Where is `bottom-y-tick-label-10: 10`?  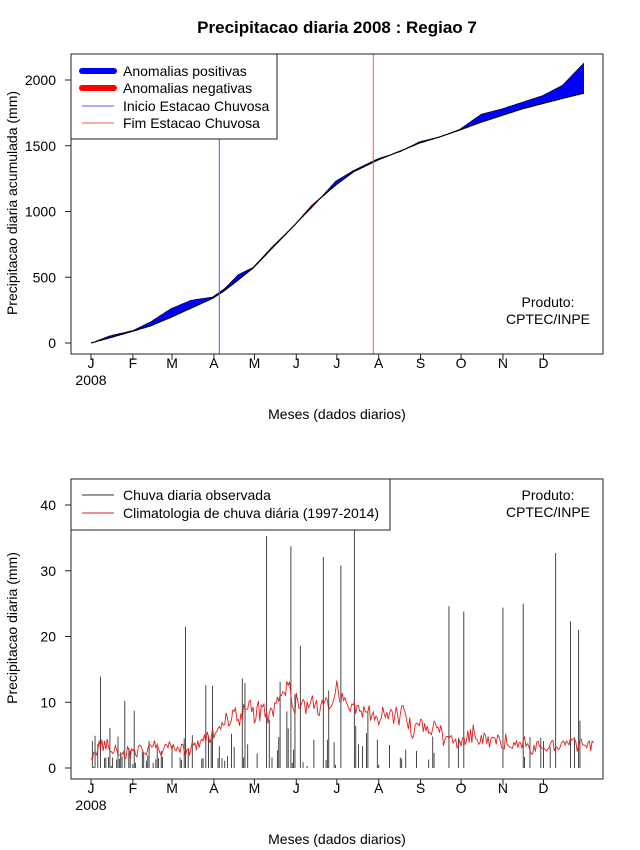
bottom-y-tick-label-10: 10 is located at coordinates (48, 702).